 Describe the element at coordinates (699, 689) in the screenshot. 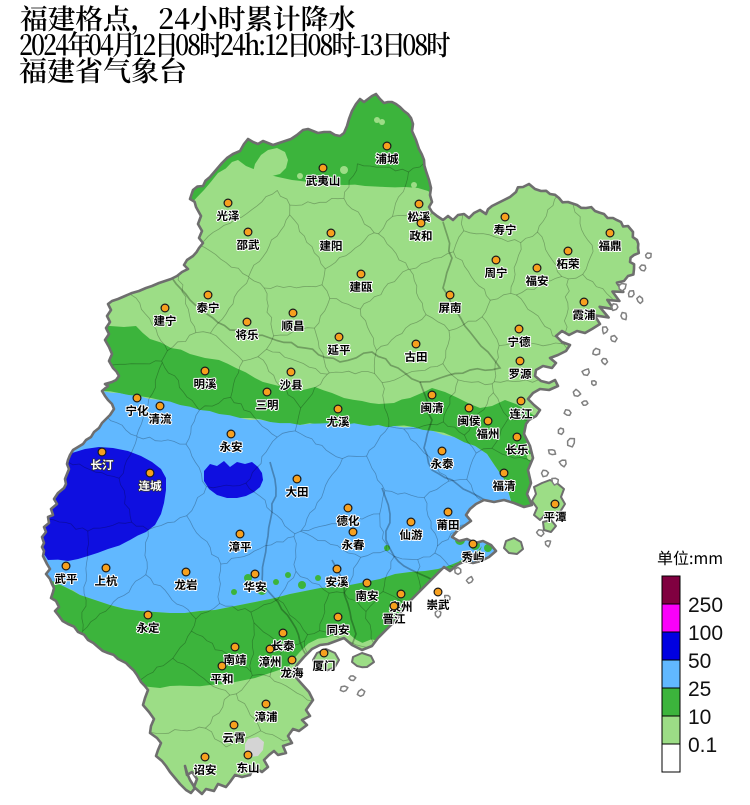

I see `svg-text: 25` at that location.